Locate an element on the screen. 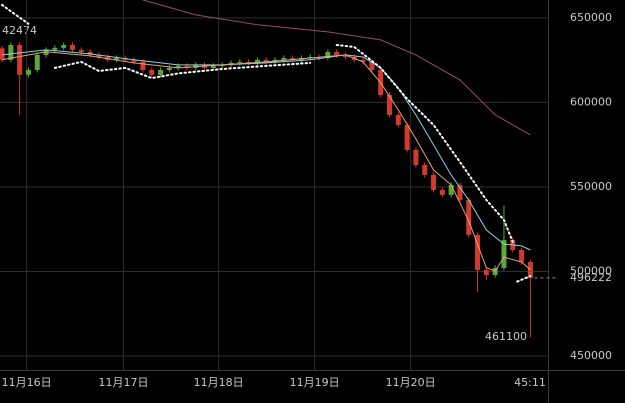 This screenshot has width=625, height=403. high-label: 42474 is located at coordinates (19, 30).